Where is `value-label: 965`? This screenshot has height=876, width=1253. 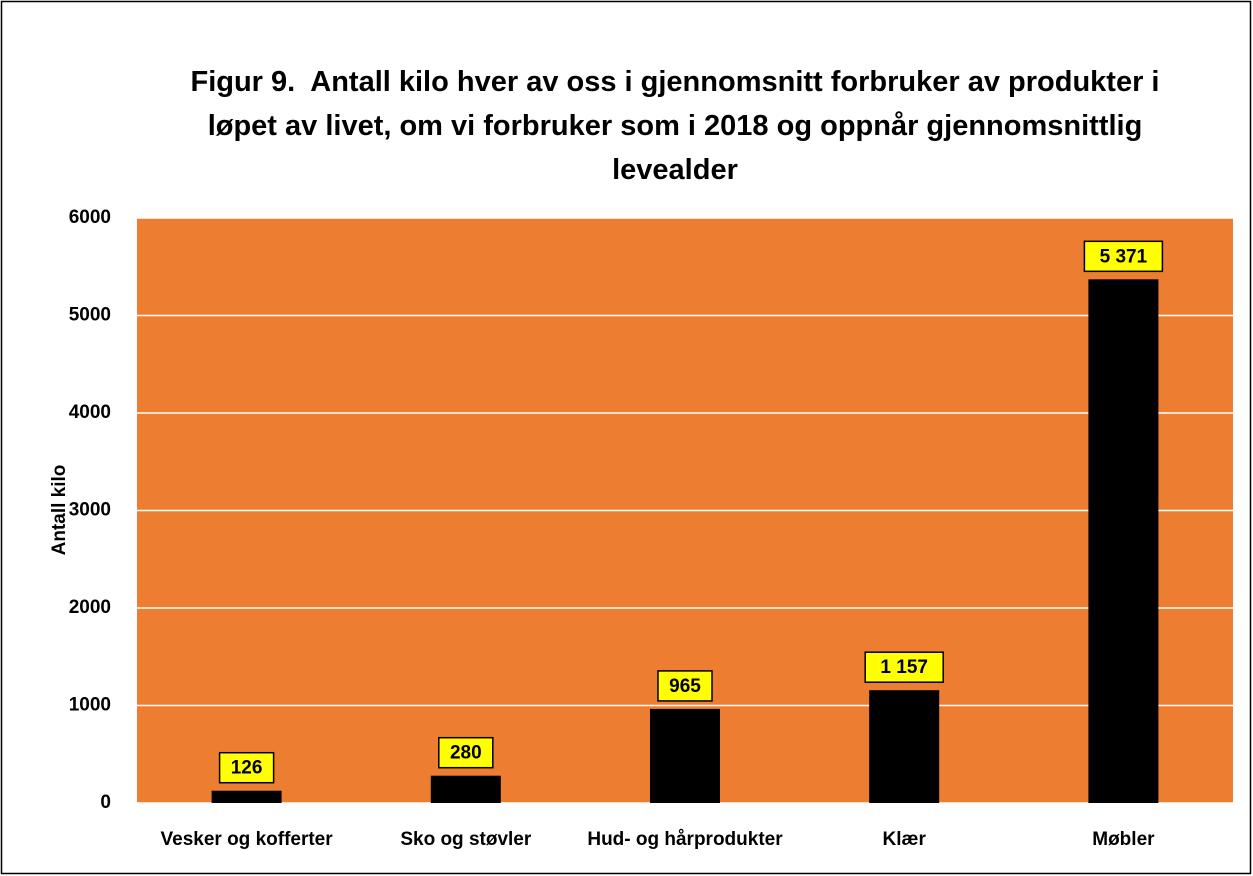 value-label: 965 is located at coordinates (685, 686).